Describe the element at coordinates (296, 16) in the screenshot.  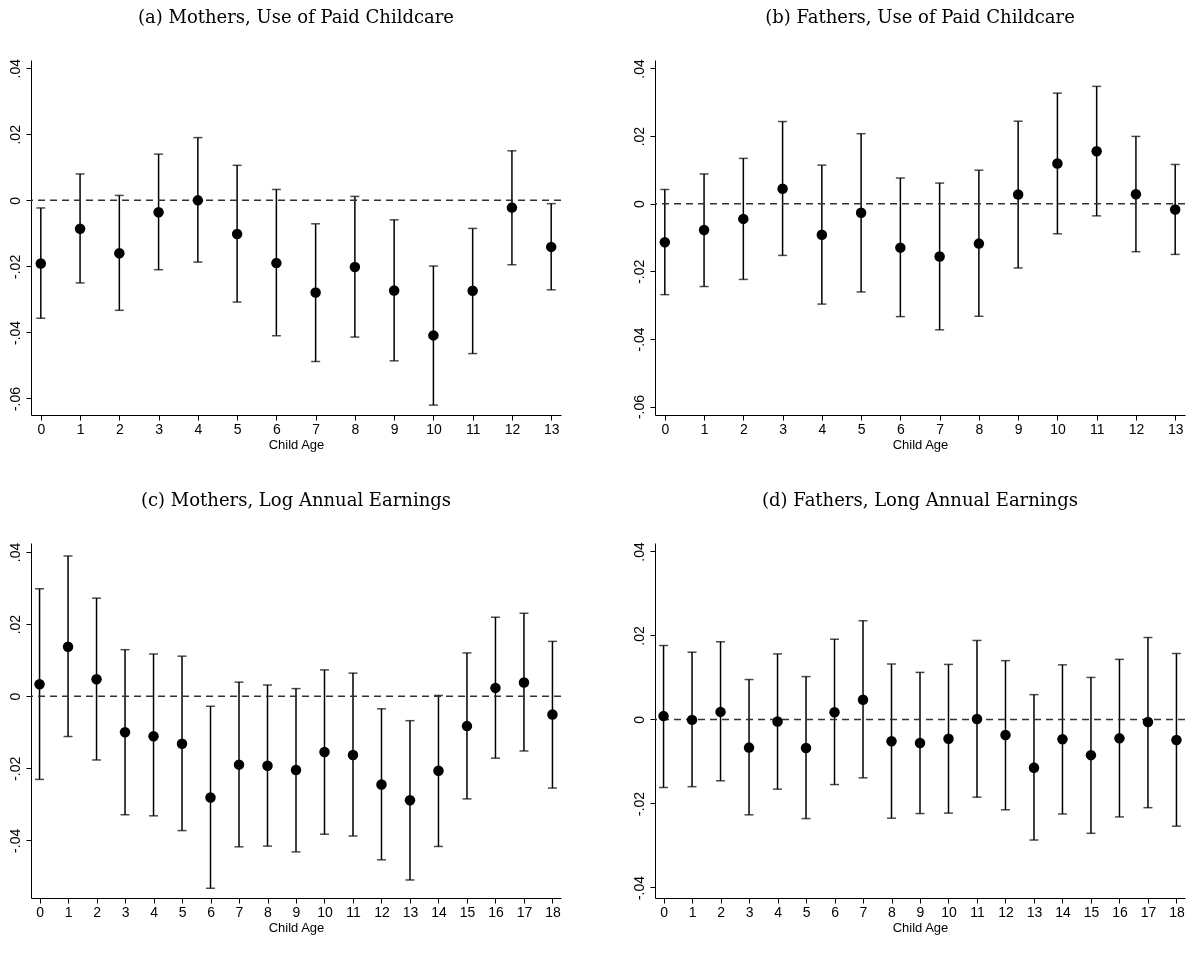
I see `chart-title: (a) Mothers, Use of Paid Childcare` at that location.